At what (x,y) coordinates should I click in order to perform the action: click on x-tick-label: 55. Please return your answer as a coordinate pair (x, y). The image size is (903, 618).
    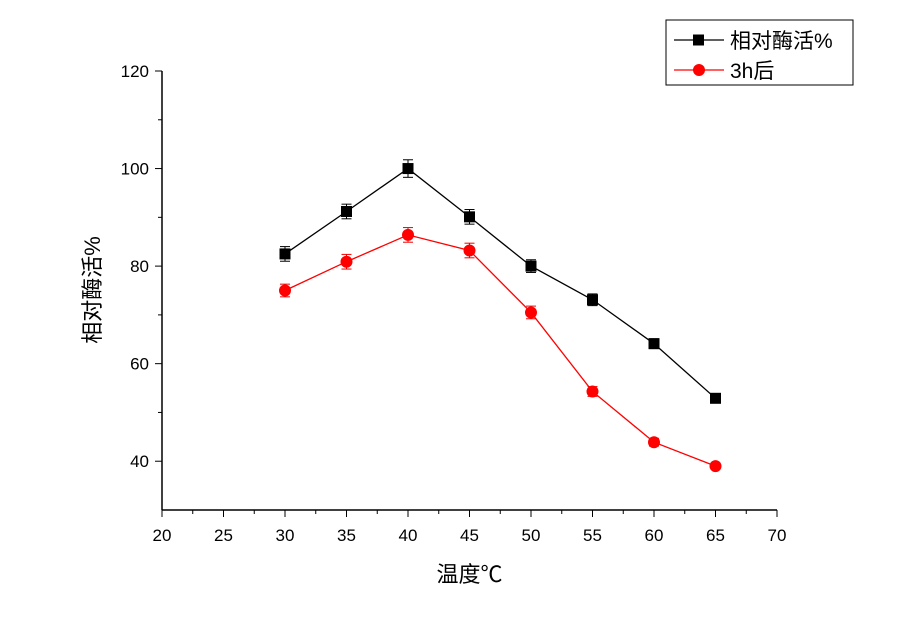
    Looking at the image, I should click on (592, 535).